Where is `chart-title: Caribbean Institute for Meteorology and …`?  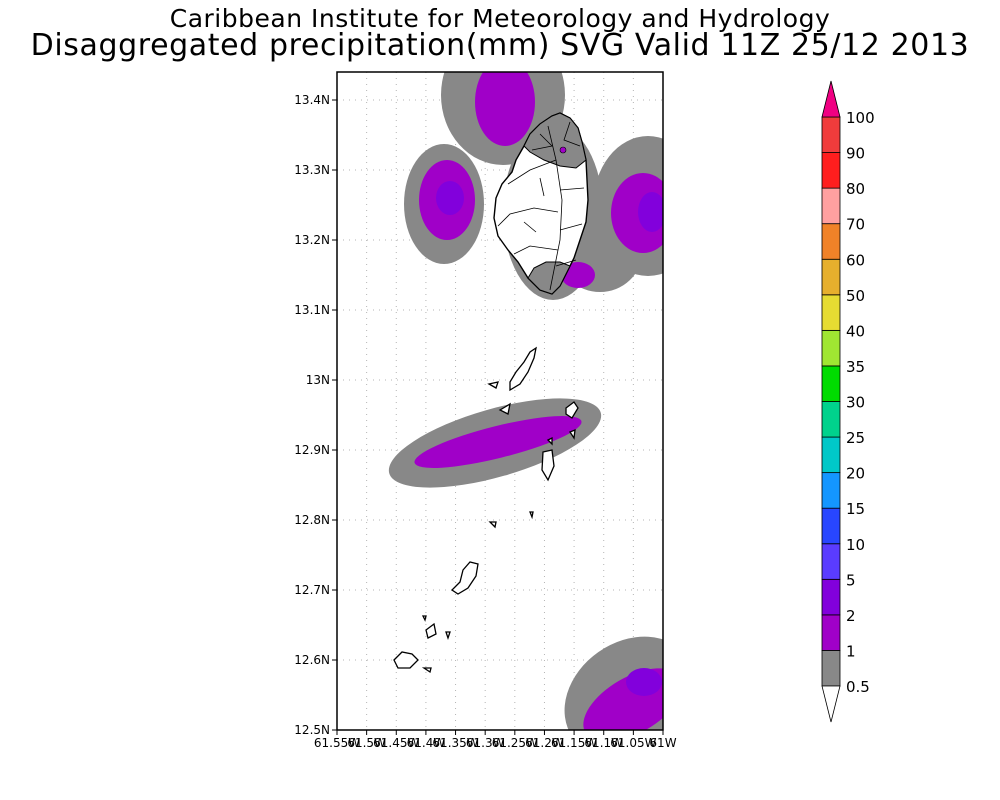 chart-title: Caribbean Institute for Meteorology and … is located at coordinates (500, 18).